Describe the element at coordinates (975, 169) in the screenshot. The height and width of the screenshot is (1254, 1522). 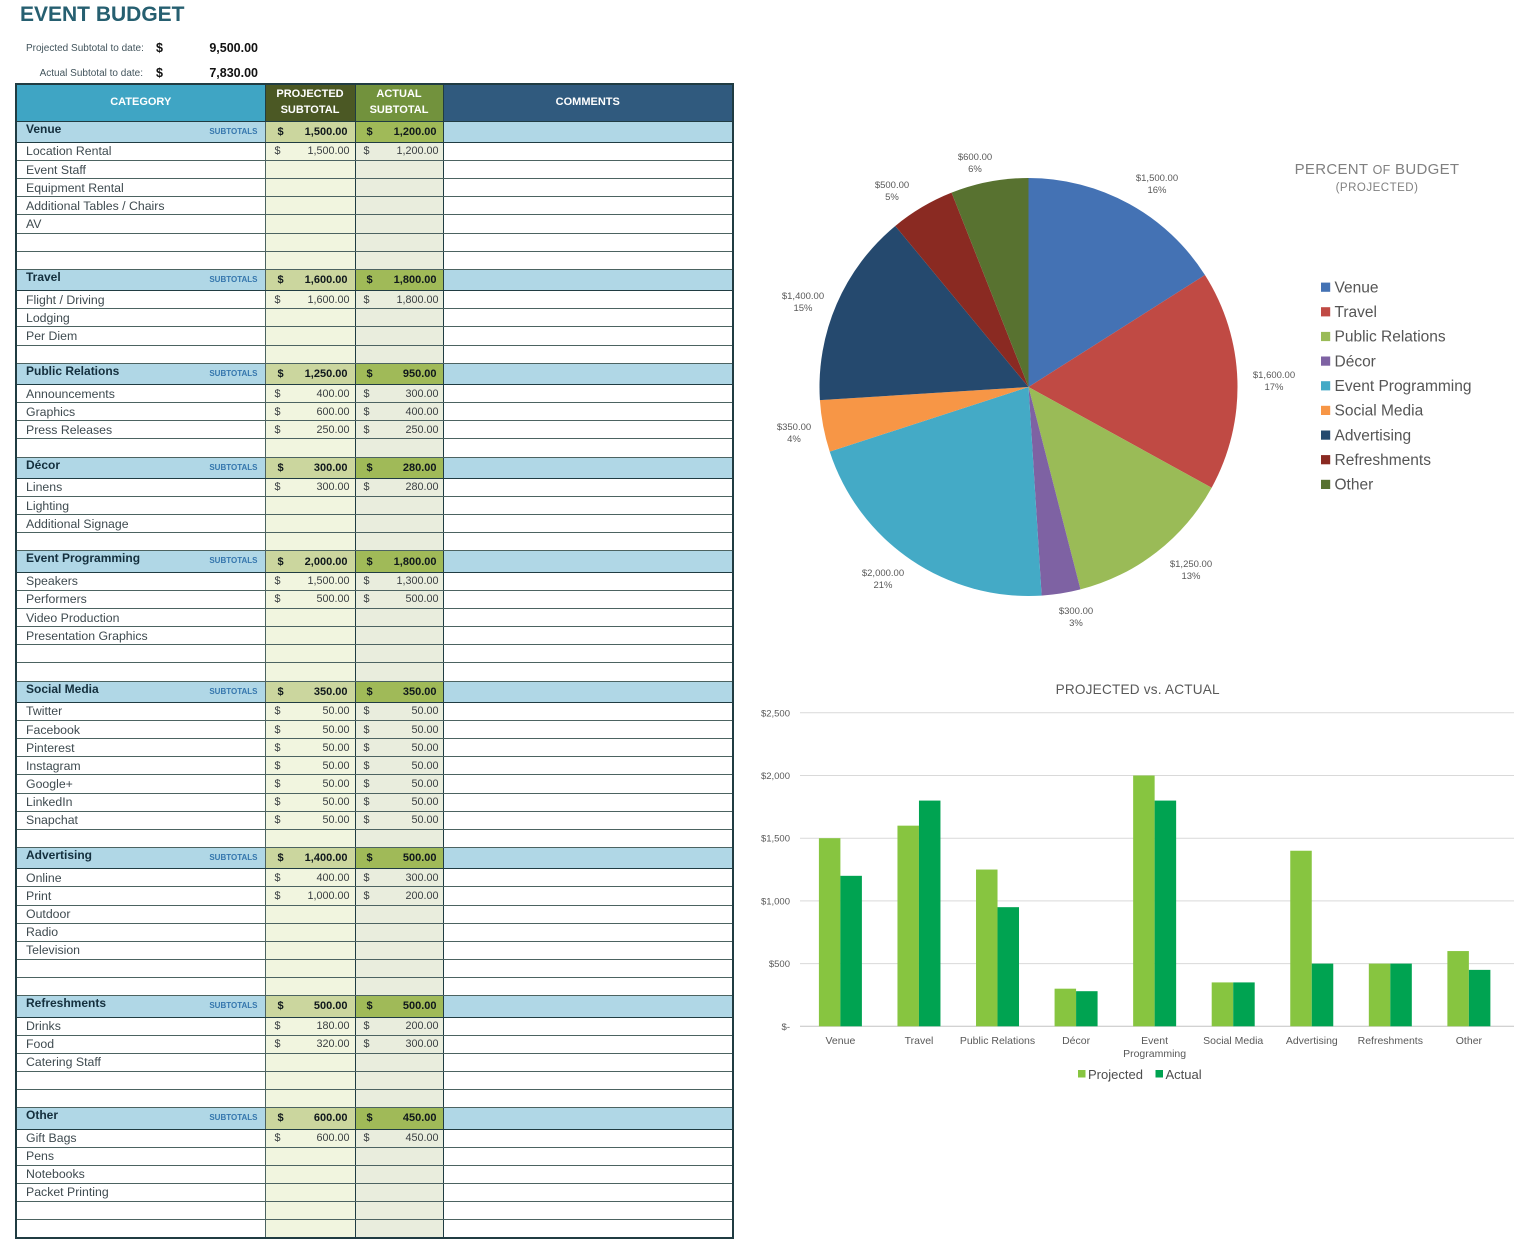
I see `svg-text: 6%` at that location.